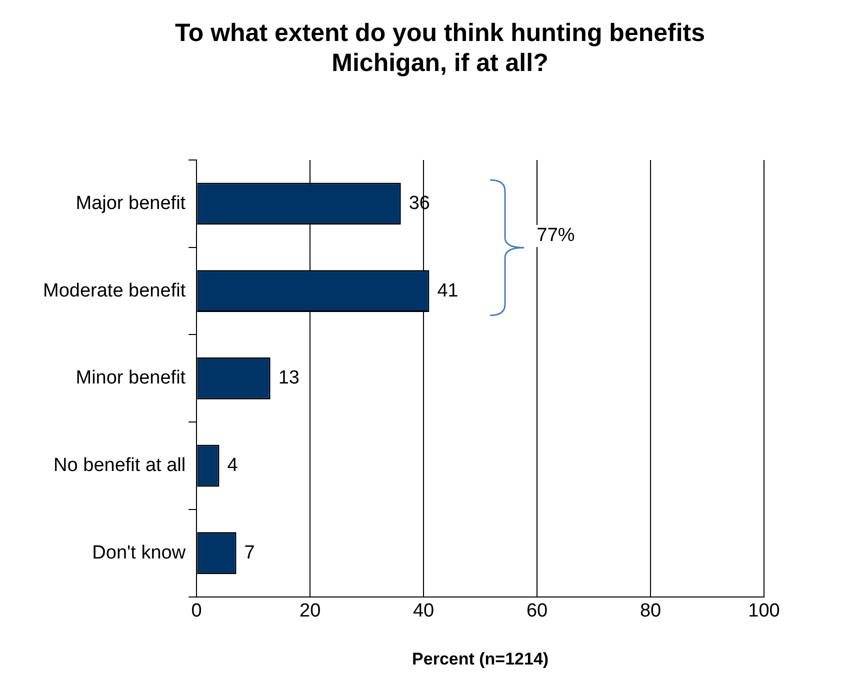 This screenshot has height=682, width=844. Describe the element at coordinates (310, 611) in the screenshot. I see `x-tick-label: 20` at that location.